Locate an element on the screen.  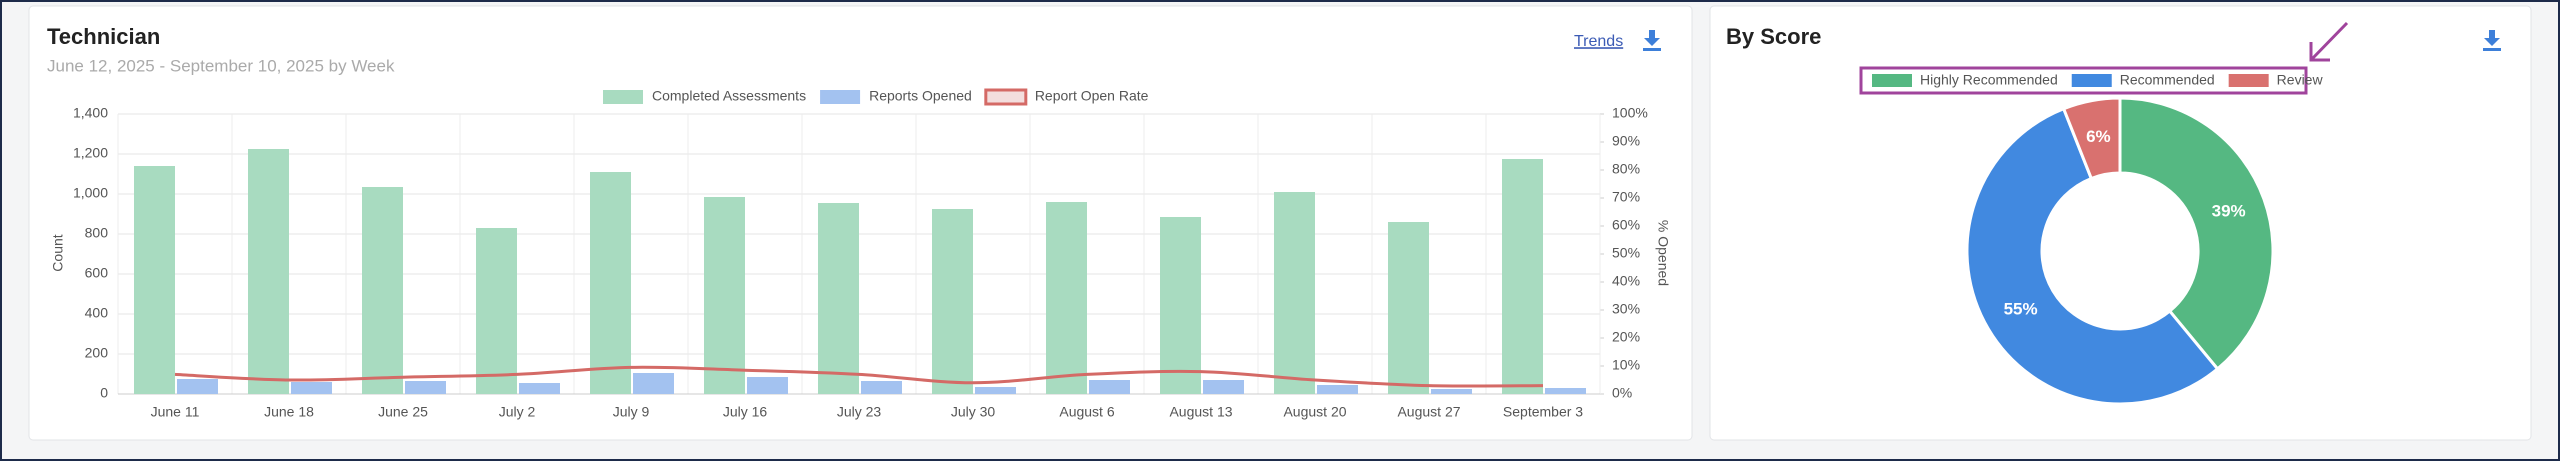
panel-title: Technician is located at coordinates (103, 36).